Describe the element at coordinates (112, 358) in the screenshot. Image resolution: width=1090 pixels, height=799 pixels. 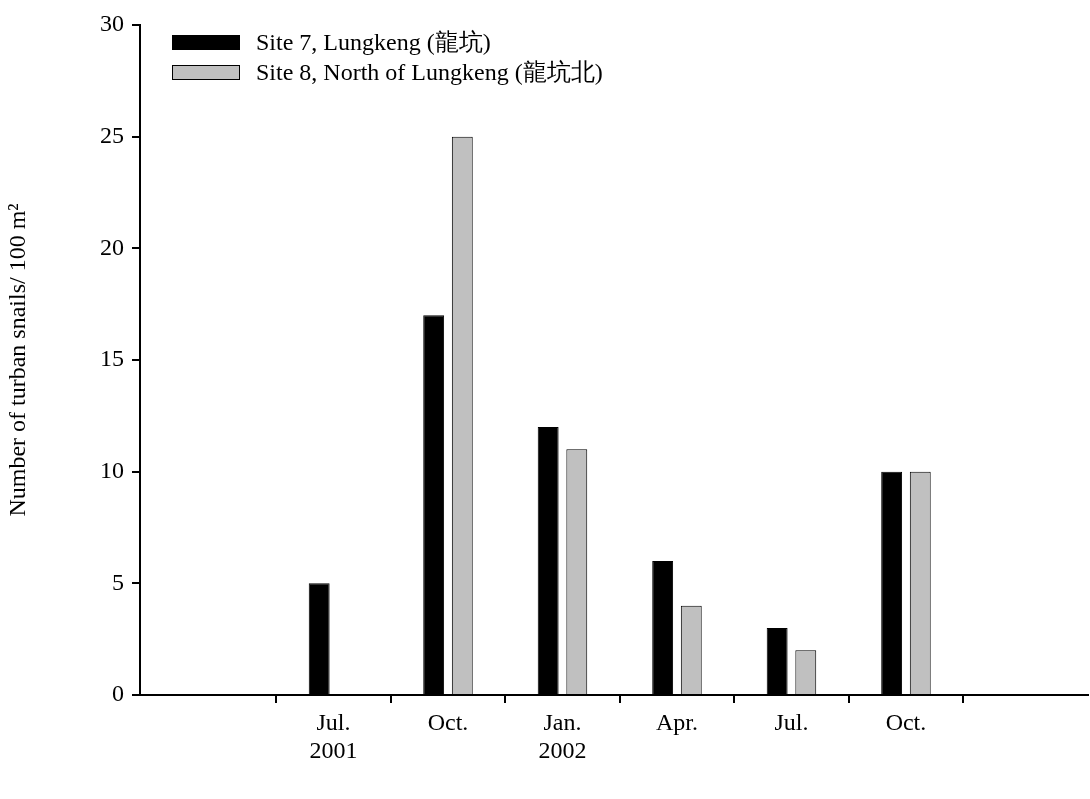
I see `y-tick-label: 15` at that location.